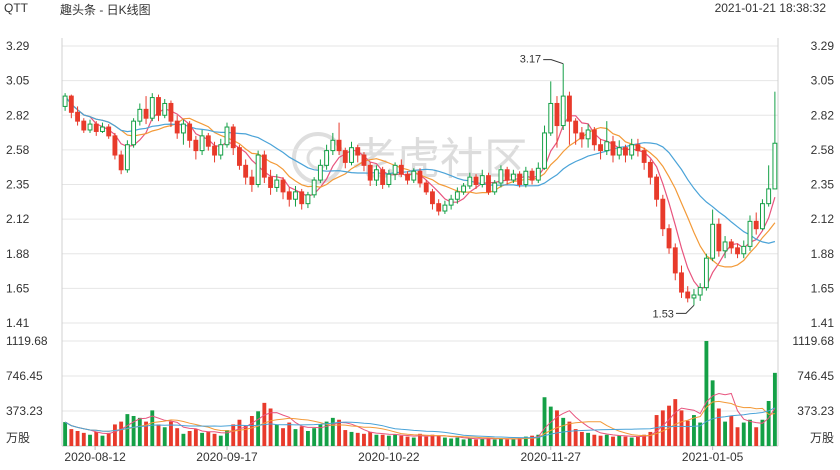  What do you see at coordinates (823, 81) in the screenshot?
I see `price-tick-label-right: 3.05` at bounding box center [823, 81].